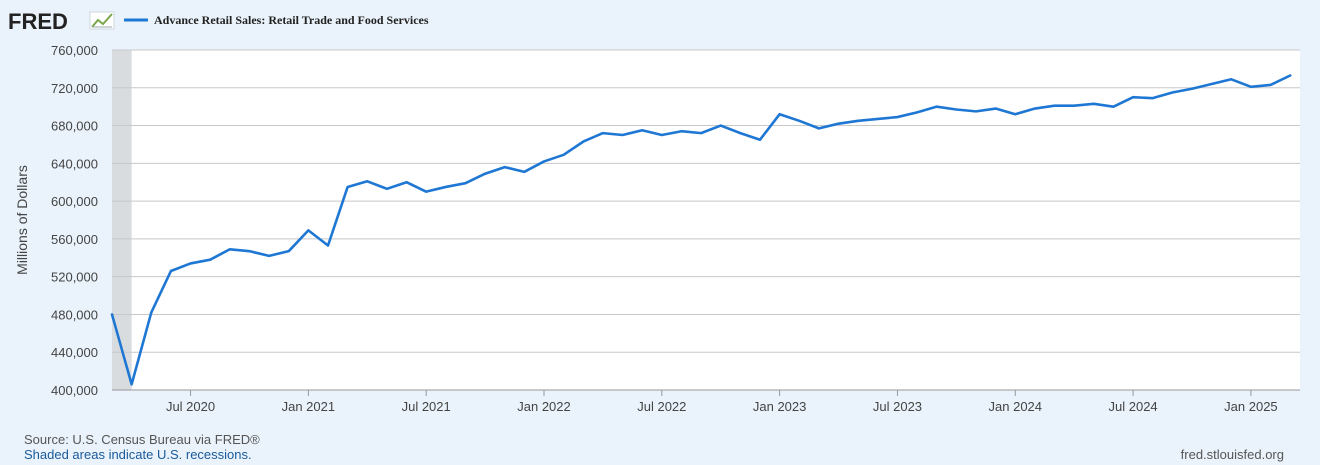  I want to click on source-note: Source: U.S. Census Bureau via FRED®, so click(142, 439).